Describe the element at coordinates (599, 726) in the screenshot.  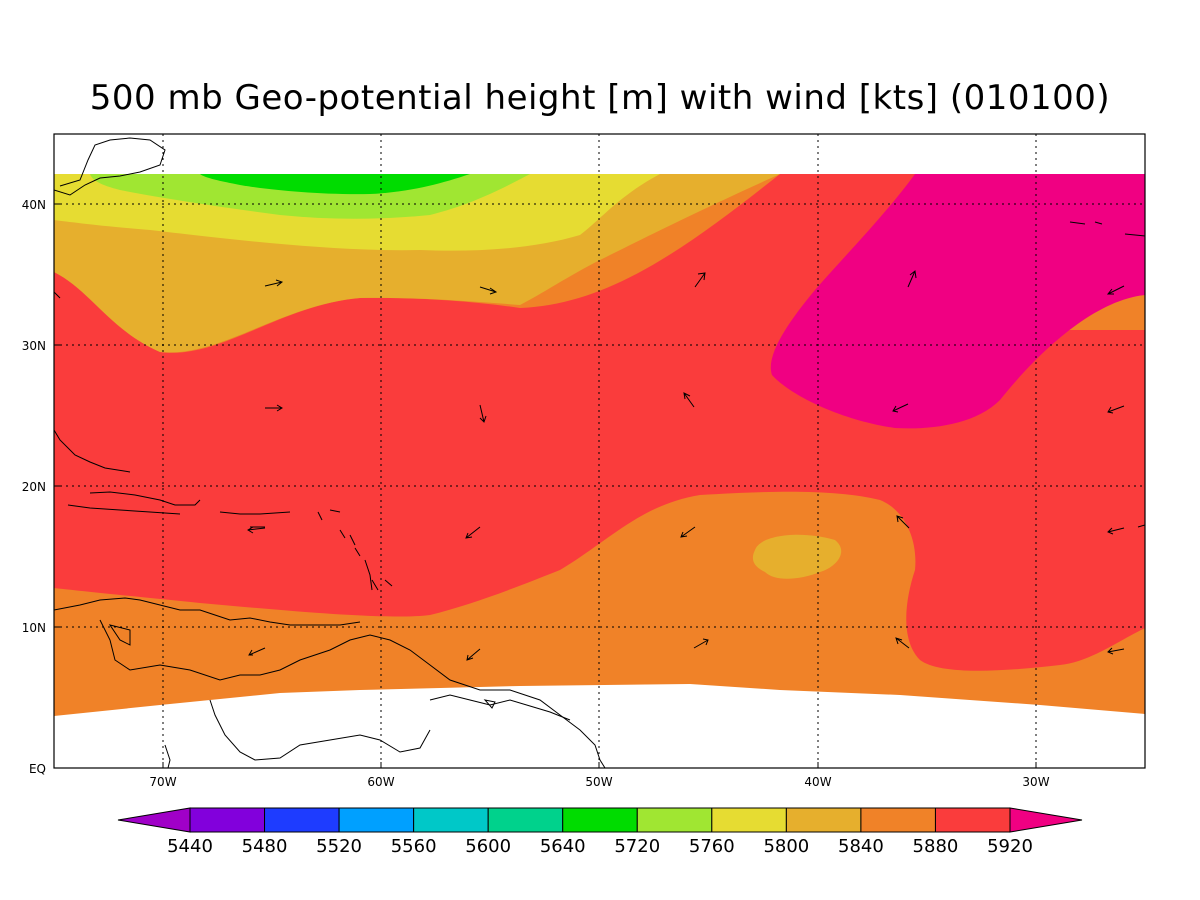
I see `missing-bottom` at that location.